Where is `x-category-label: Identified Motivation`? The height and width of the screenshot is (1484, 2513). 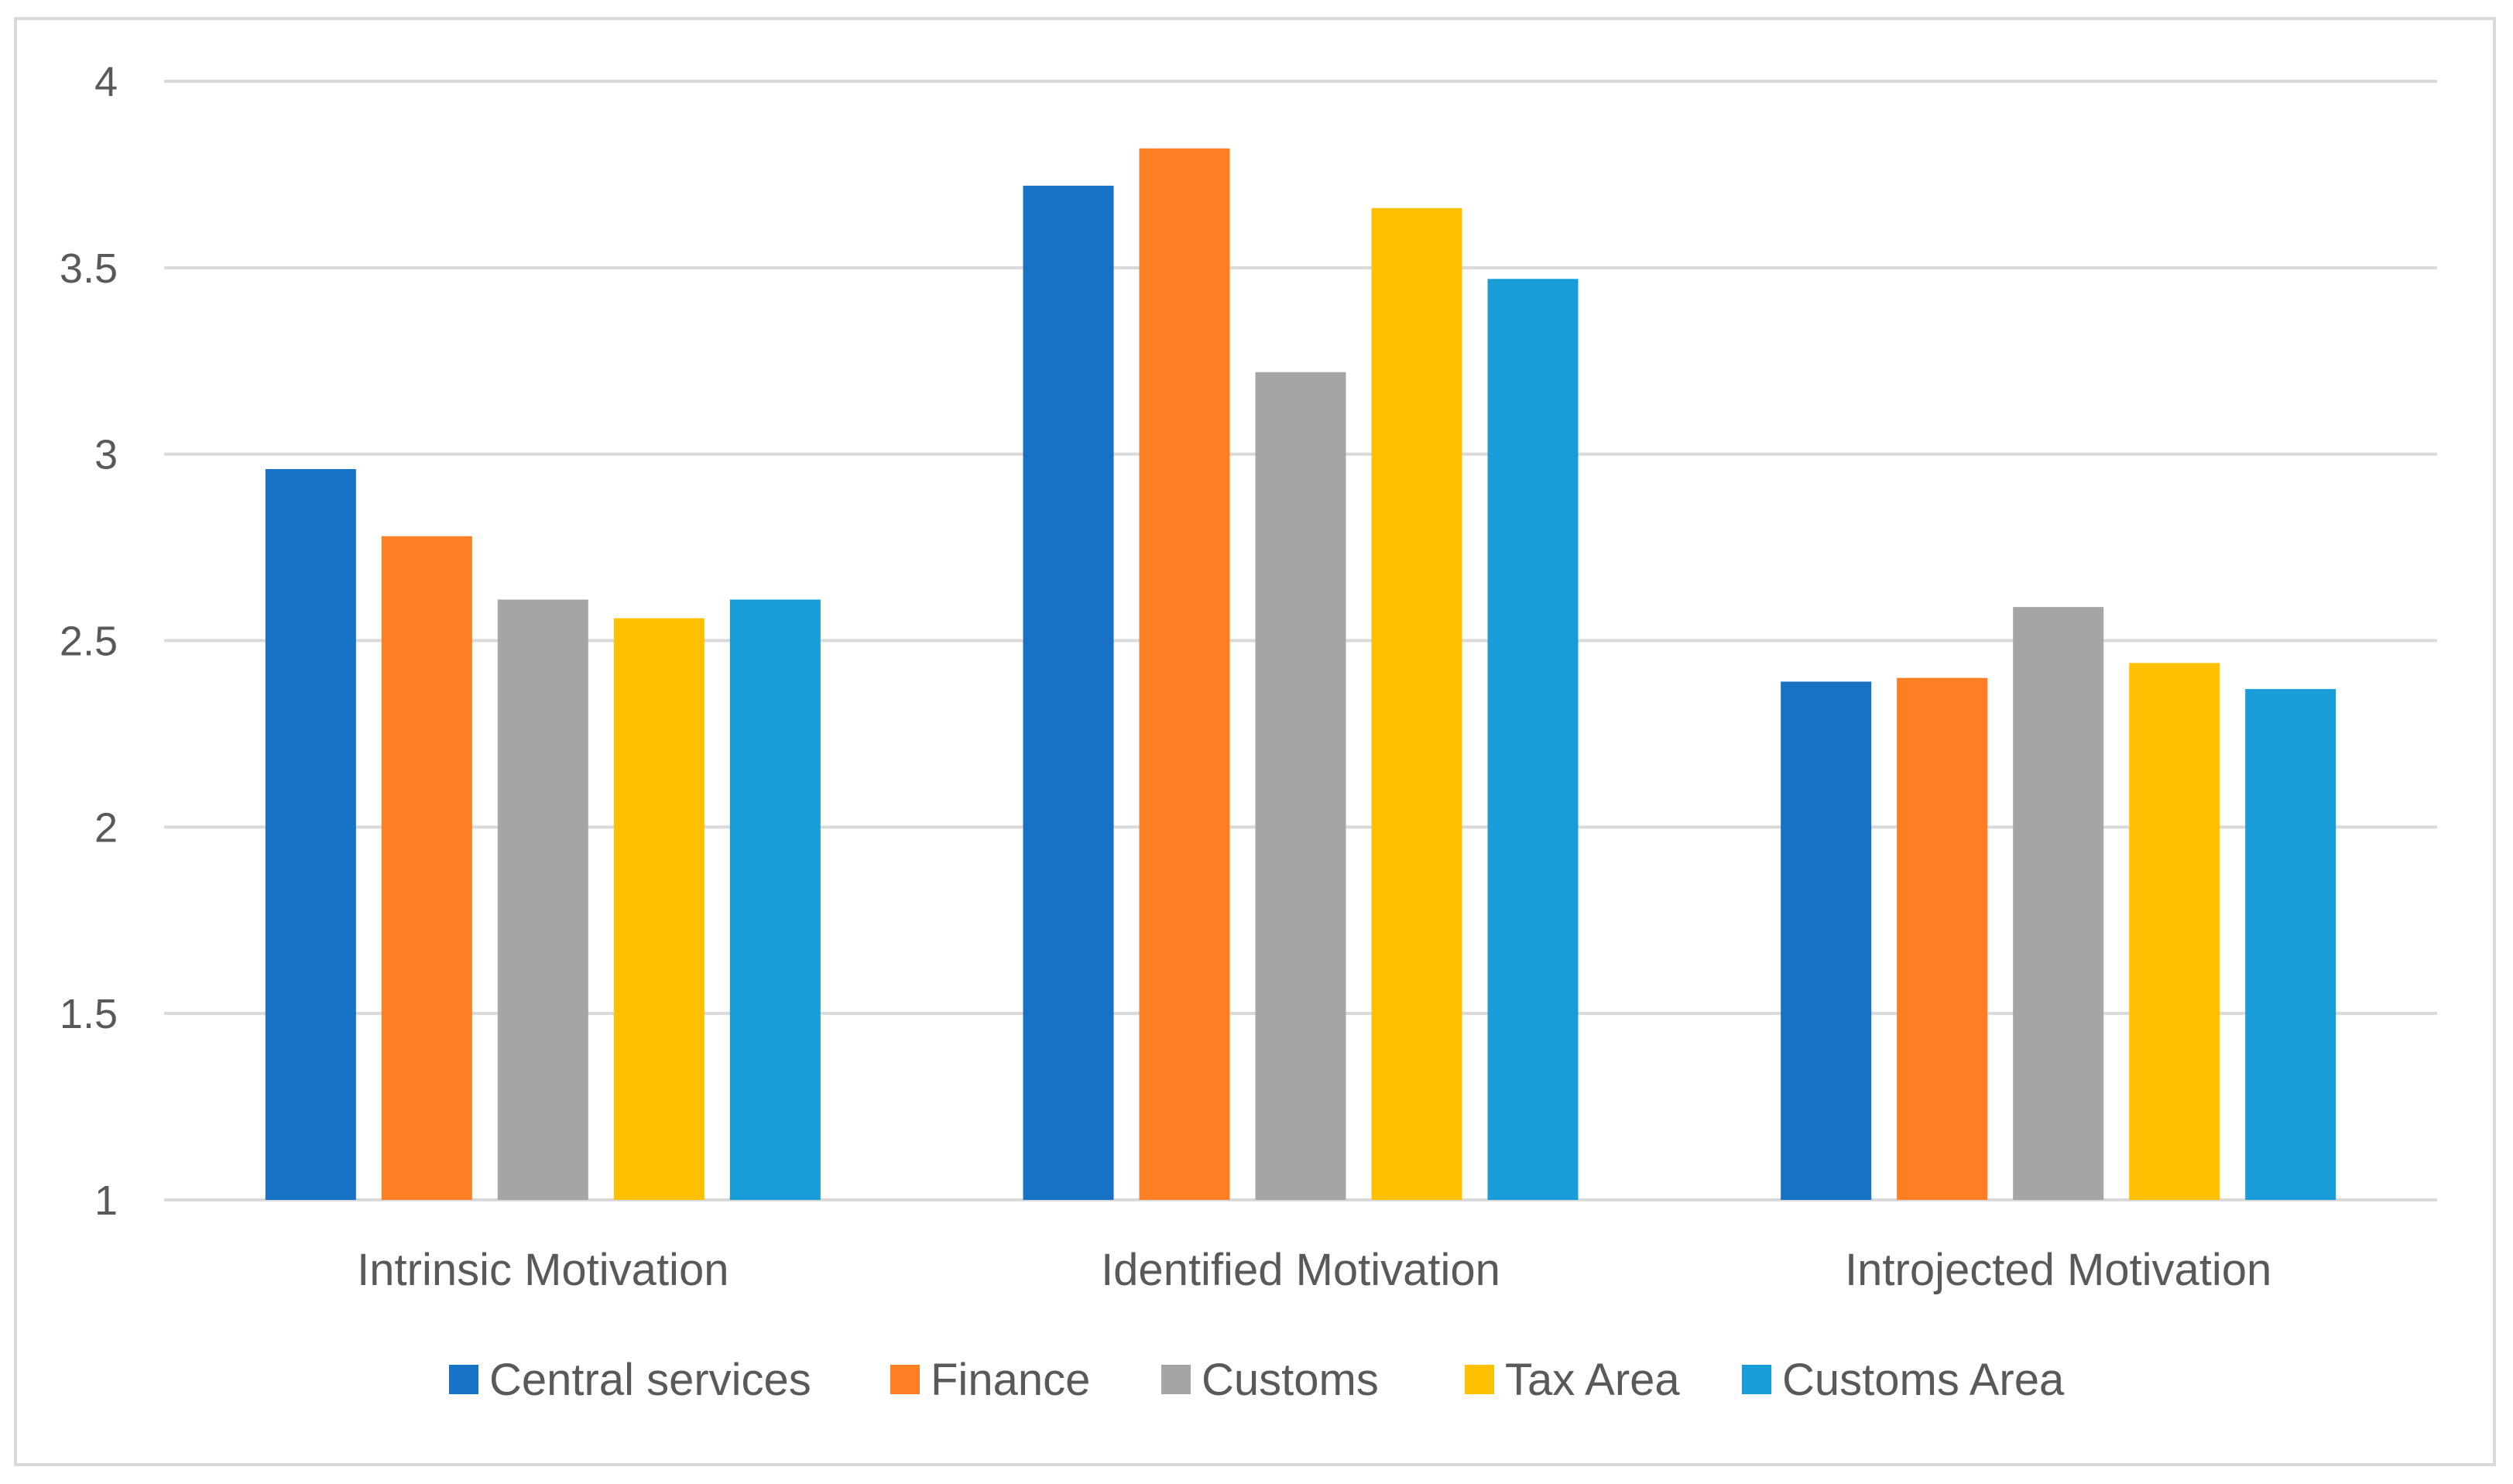
x-category-label: Identified Motivation is located at coordinates (1300, 1270).